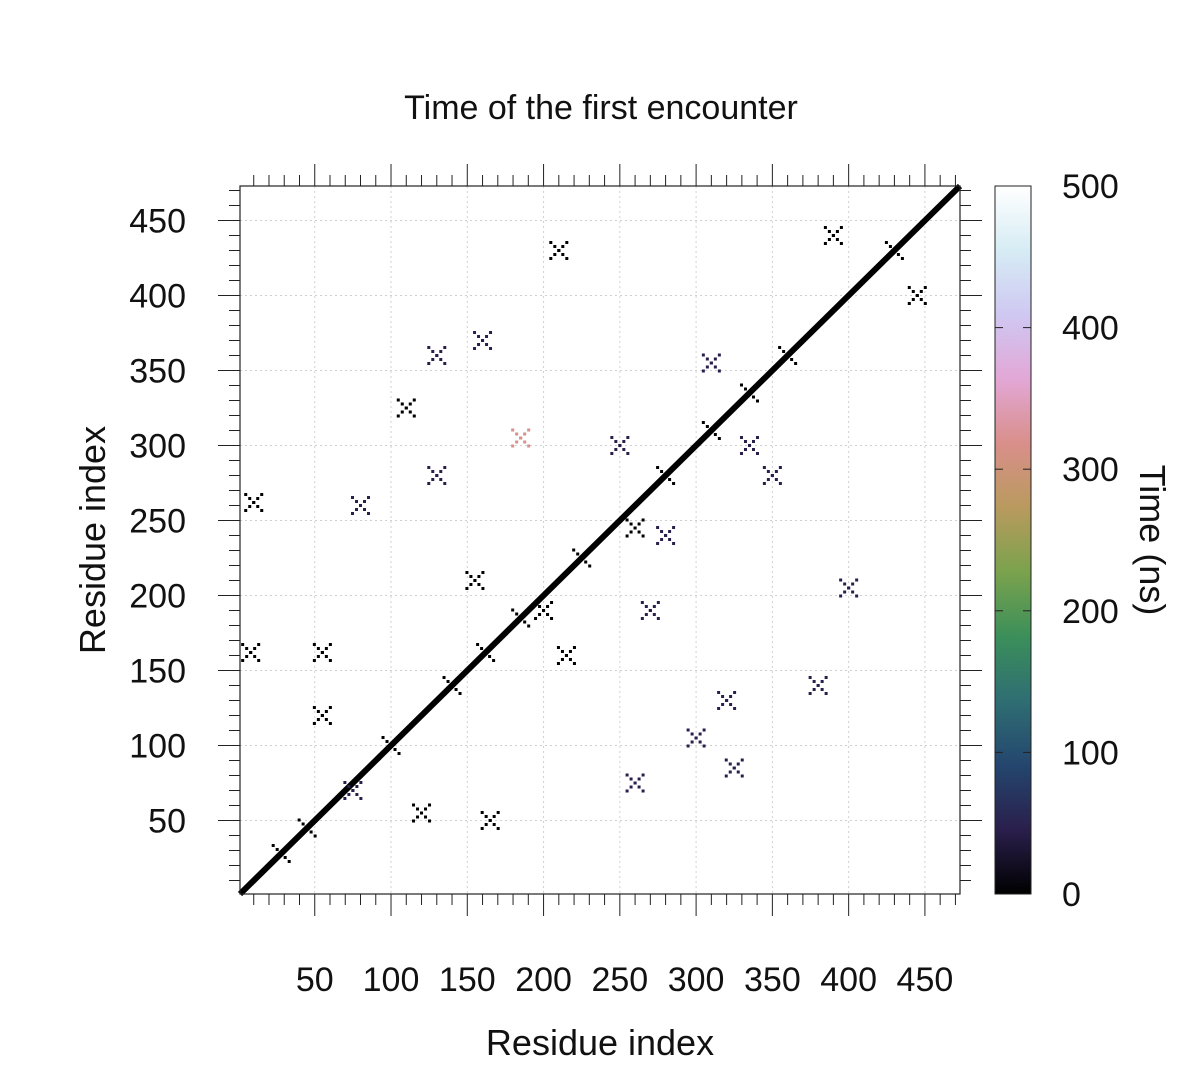  What do you see at coordinates (157, 222) in the screenshot?
I see `y-tick-label: 450` at bounding box center [157, 222].